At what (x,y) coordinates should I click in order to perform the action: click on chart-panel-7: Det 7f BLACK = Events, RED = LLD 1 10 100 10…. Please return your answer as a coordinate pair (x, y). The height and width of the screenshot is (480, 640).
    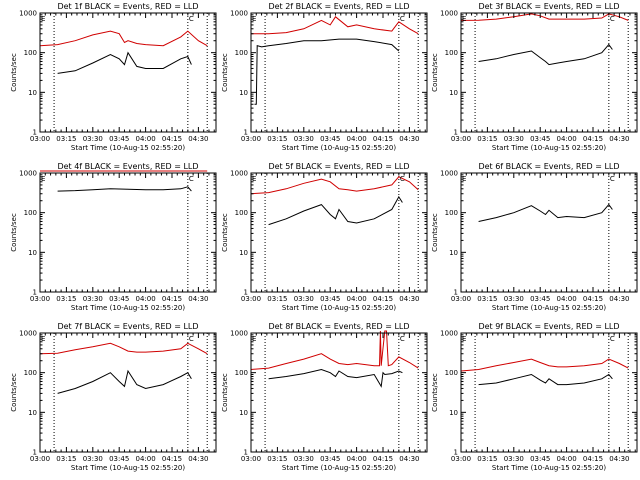
    Looking at the image, I should click on (113, 397).